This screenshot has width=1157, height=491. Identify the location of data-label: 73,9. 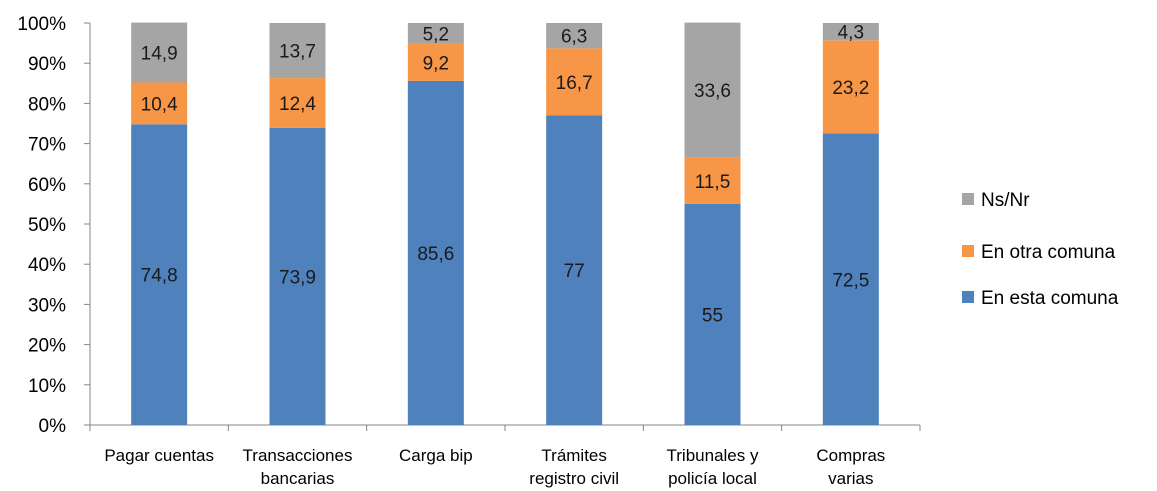
(297, 277).